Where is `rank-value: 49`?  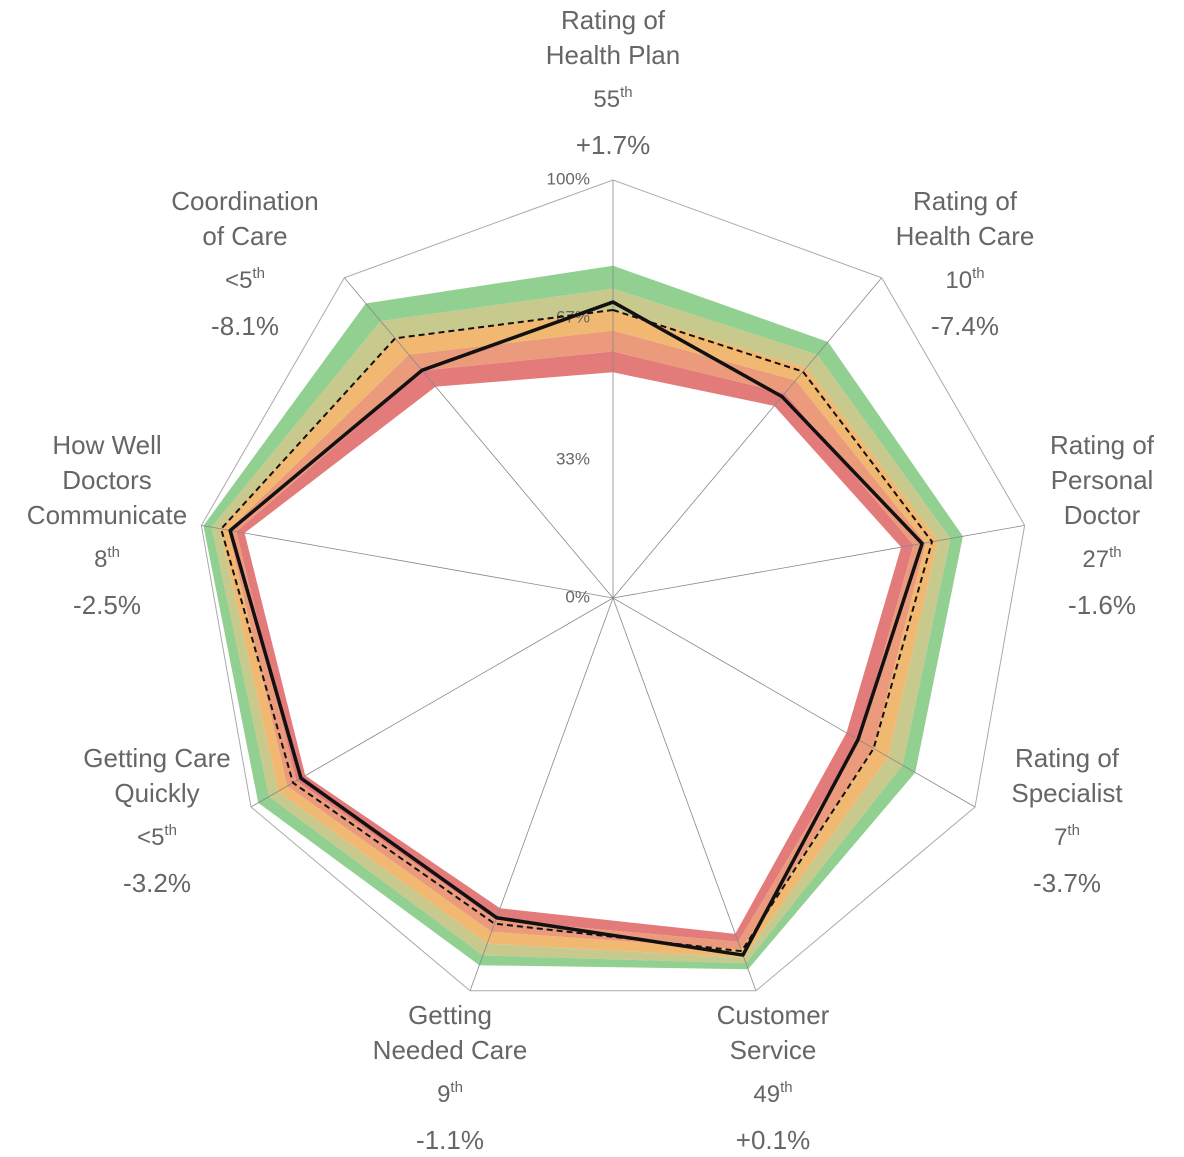
rank-value: 49 is located at coordinates (766, 1094).